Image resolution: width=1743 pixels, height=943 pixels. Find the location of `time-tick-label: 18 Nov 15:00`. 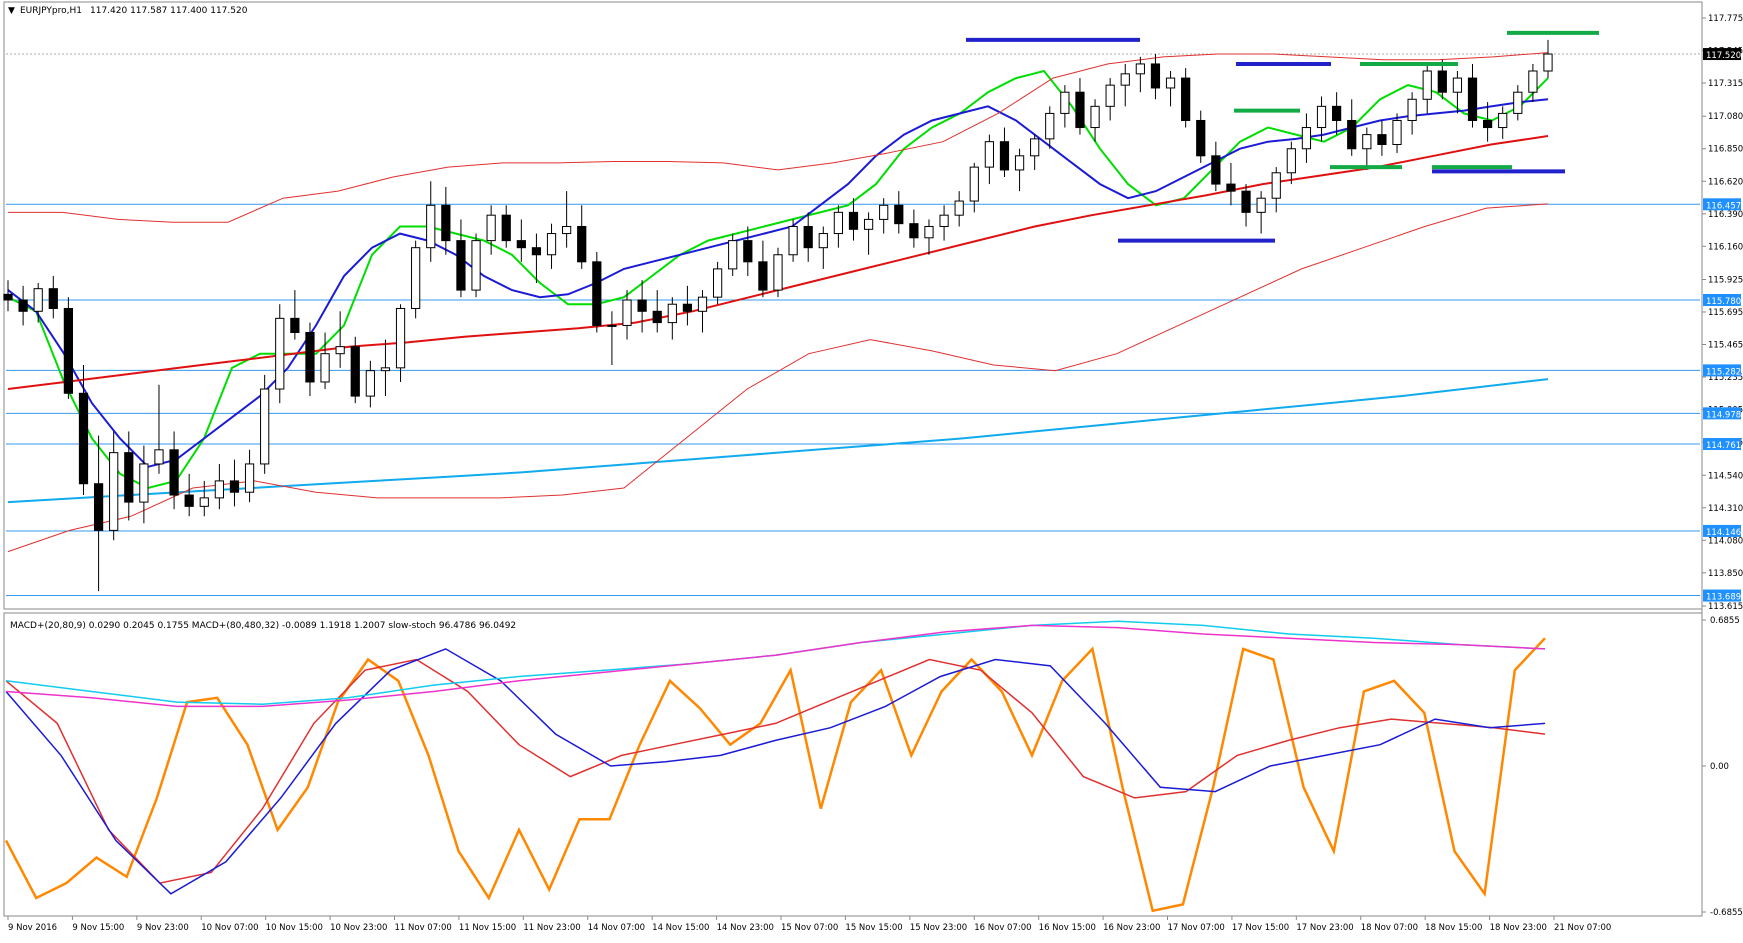

time-tick-label: 18 Nov 15:00 is located at coordinates (1453, 928).